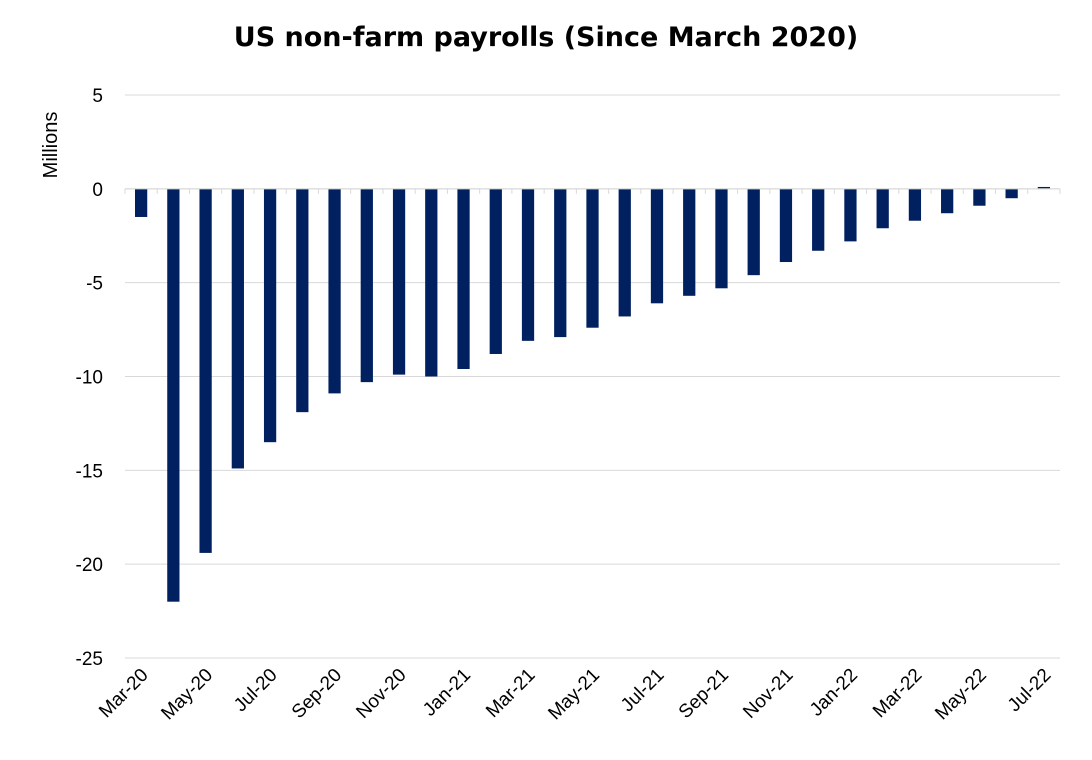  Describe the element at coordinates (255, 690) in the screenshot. I see `x-tick-label: Jul-20` at that location.